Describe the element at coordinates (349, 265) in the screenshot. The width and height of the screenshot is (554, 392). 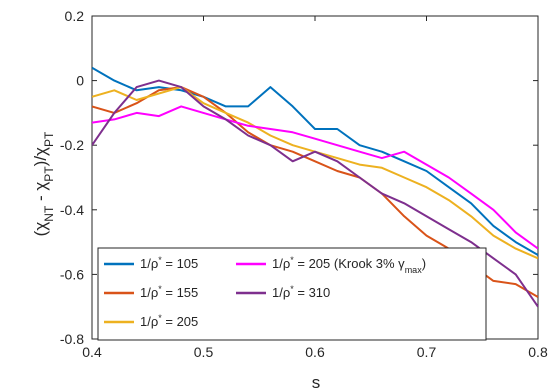
I see `legend-entry: 1/ρ* = 205 (Krook 3% γmax)` at that location.